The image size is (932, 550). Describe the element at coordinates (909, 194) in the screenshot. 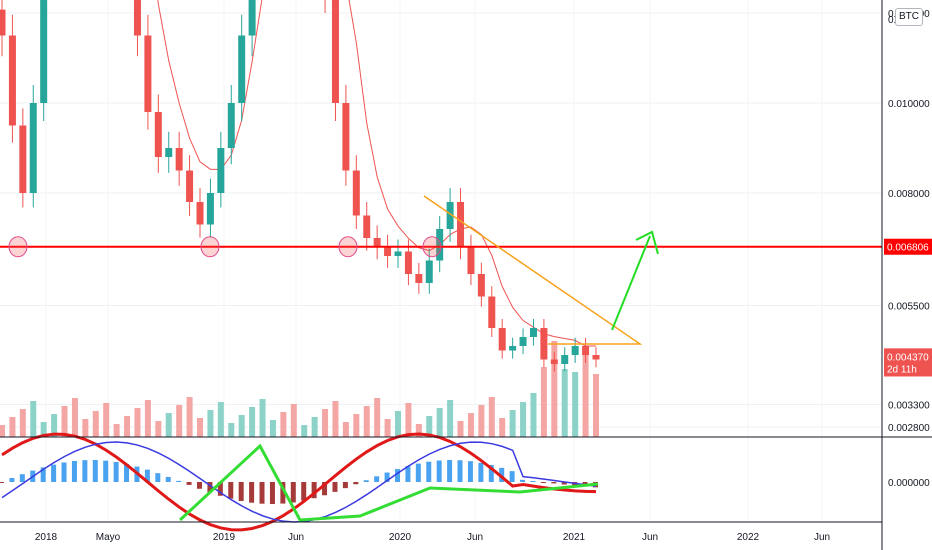

I see `y-tick-label: 0.008000` at that location.